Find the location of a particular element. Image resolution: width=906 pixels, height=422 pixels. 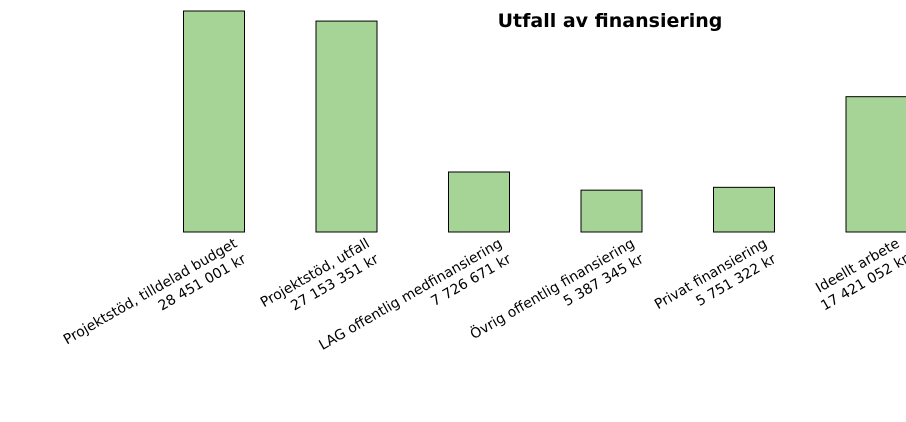

category-label: Projektstöd, tilldelad budget is located at coordinates (151, 291).